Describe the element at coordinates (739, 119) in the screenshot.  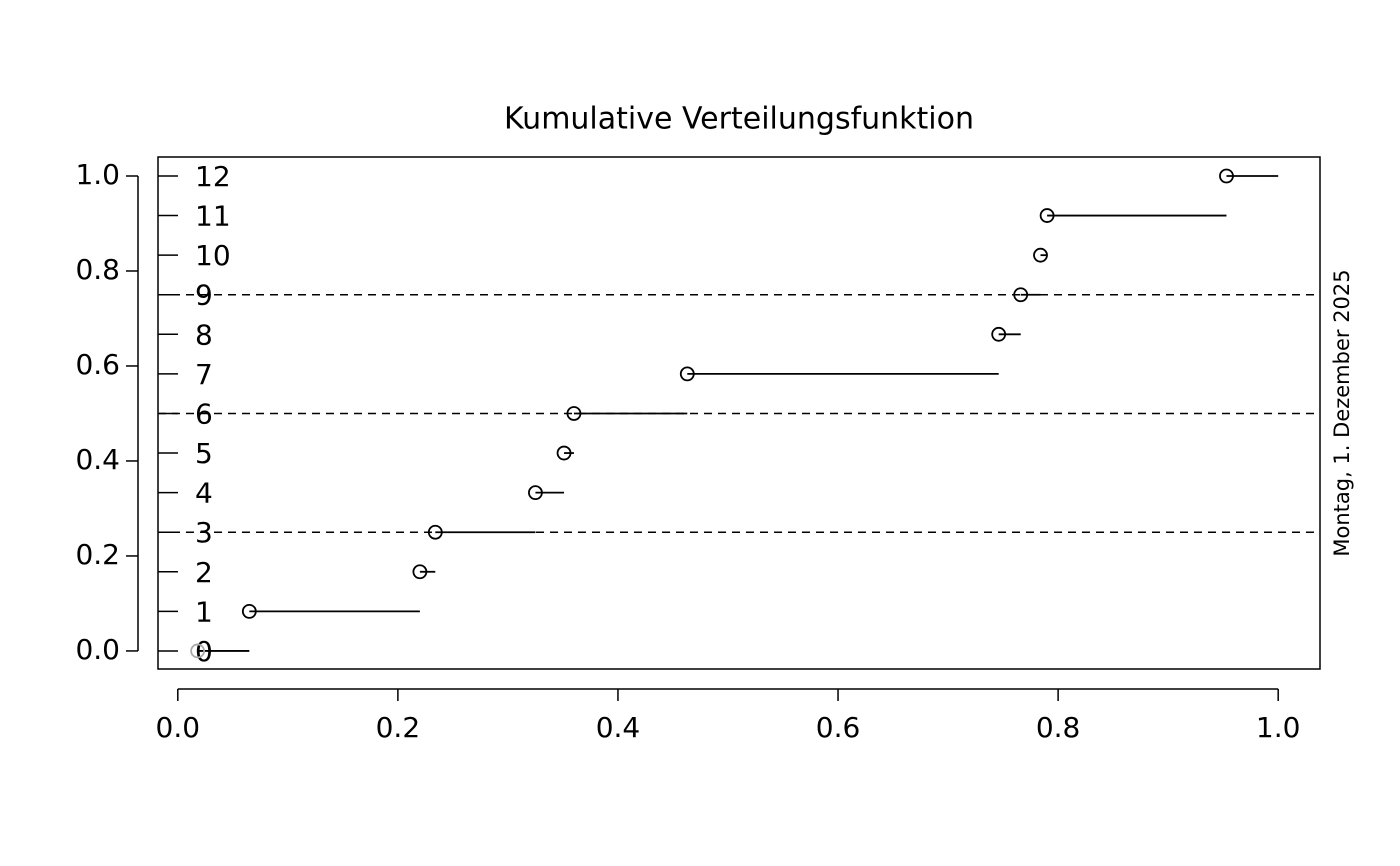
I see `chart-title: Kumulative Verteilungsfunktion` at that location.